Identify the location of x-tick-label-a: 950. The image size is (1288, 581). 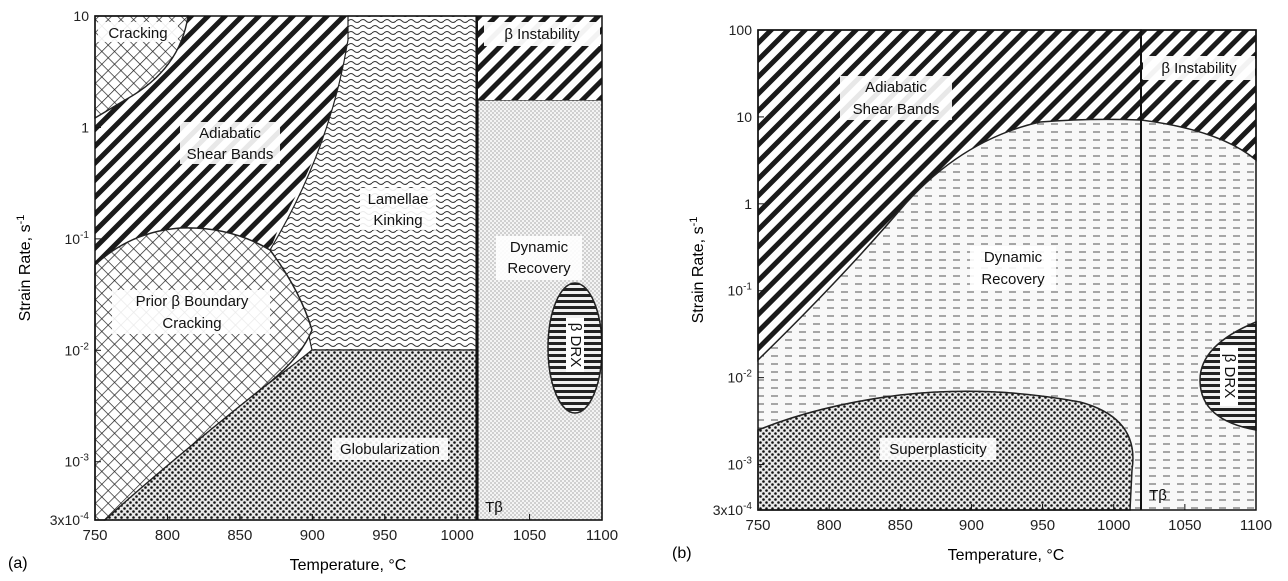
(384, 535).